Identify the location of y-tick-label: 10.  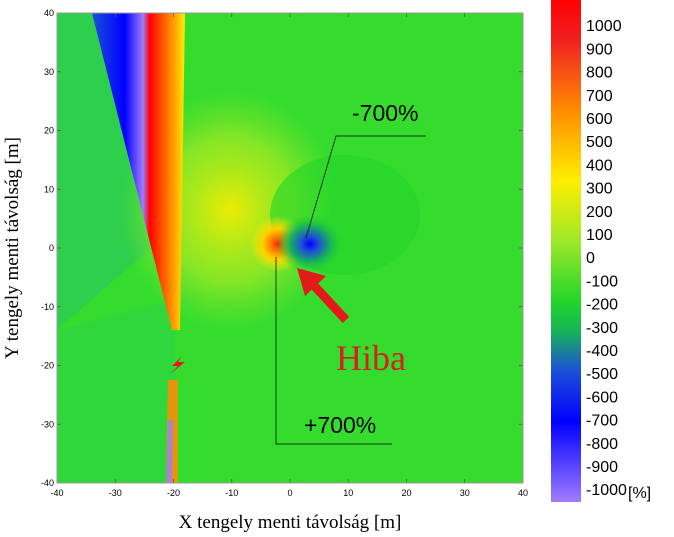
(49, 189).